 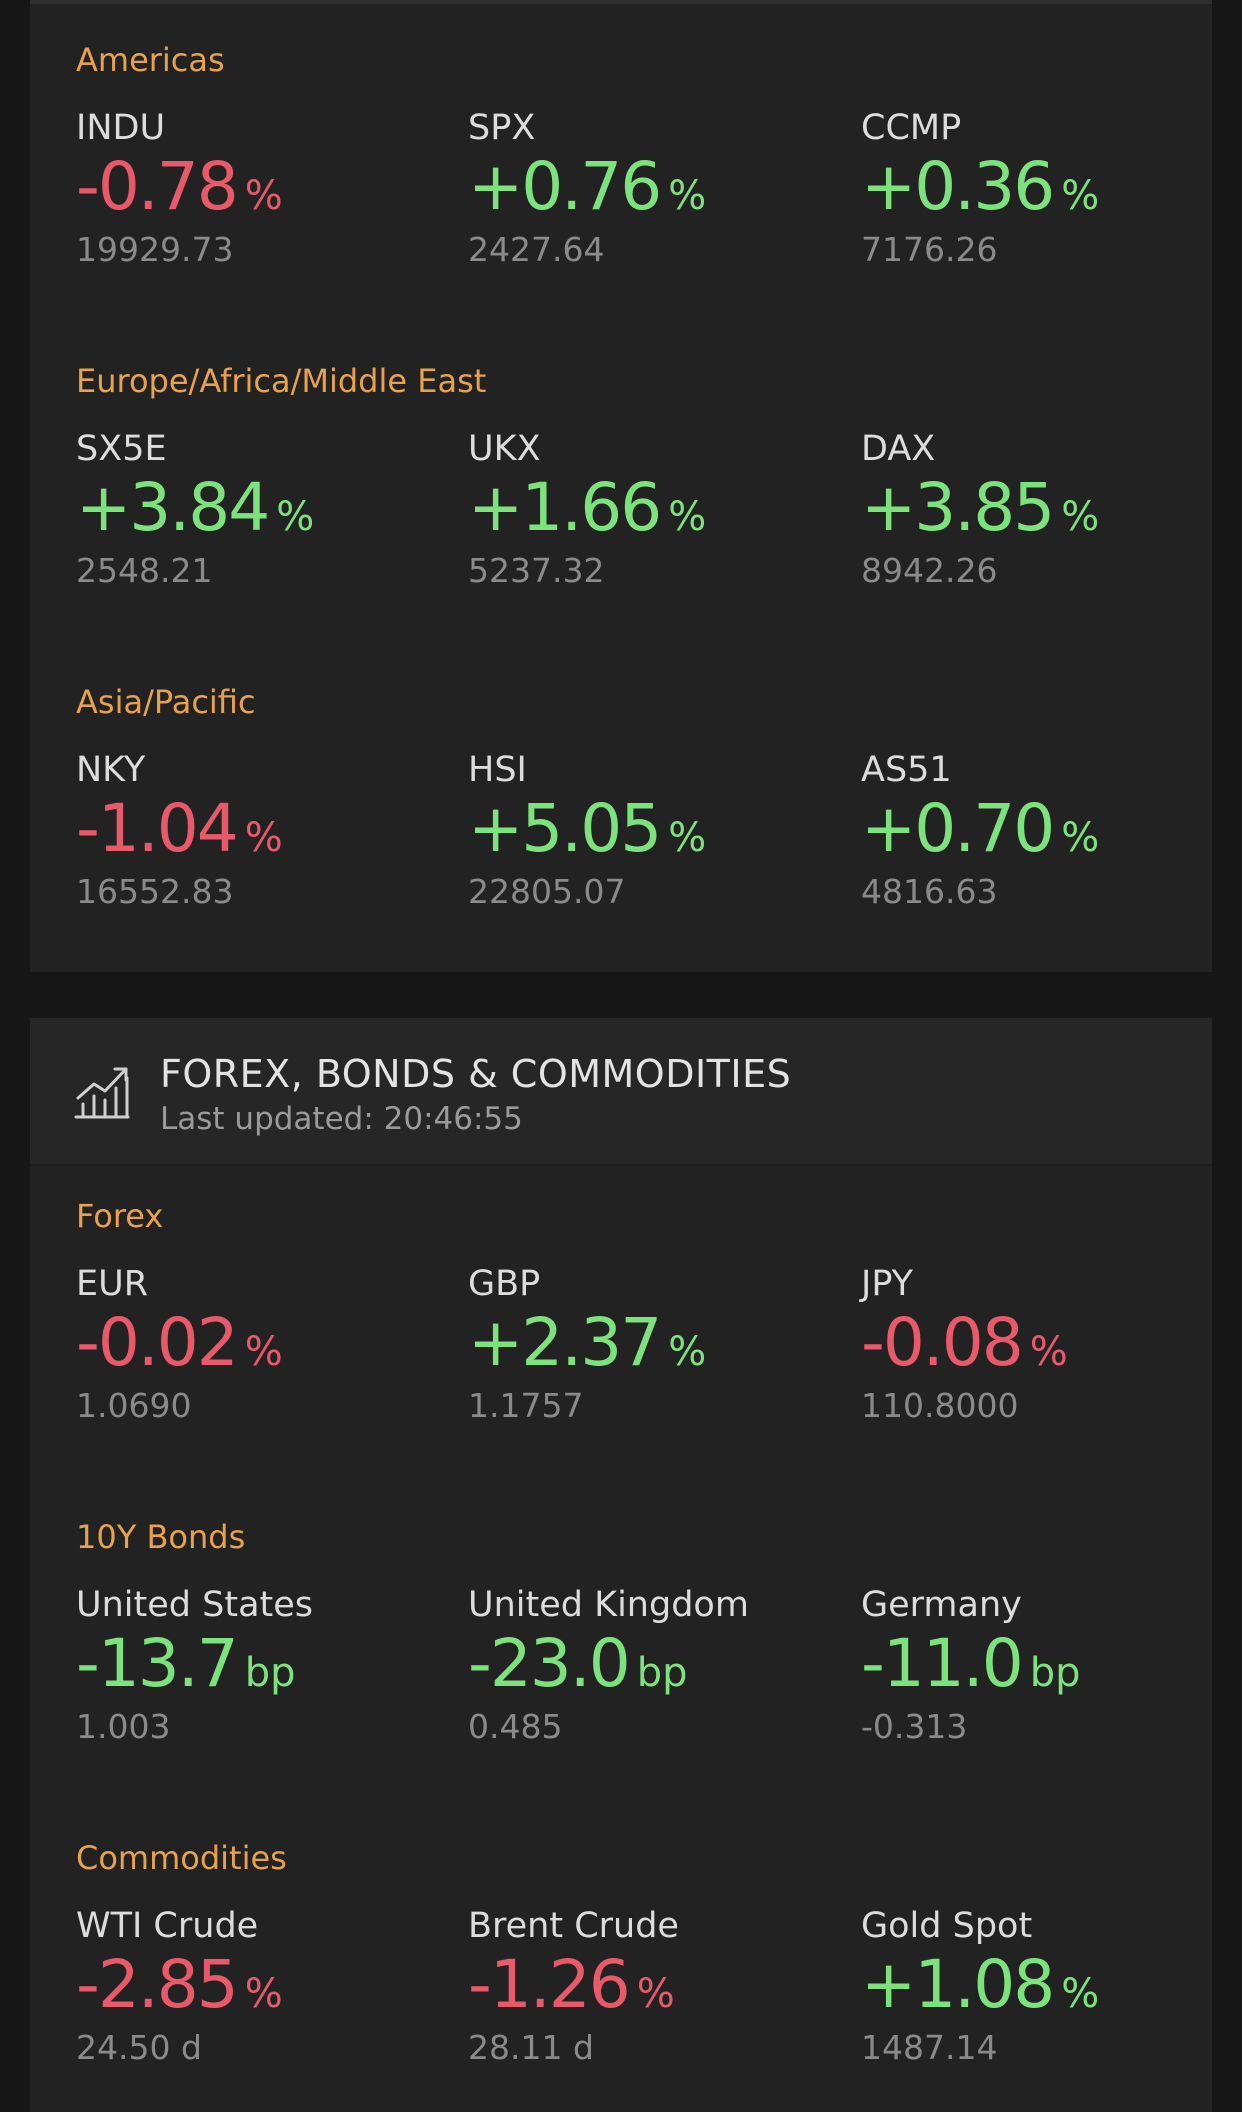 What do you see at coordinates (179, 828) in the screenshot?
I see `quote-change: -1.04%` at bounding box center [179, 828].